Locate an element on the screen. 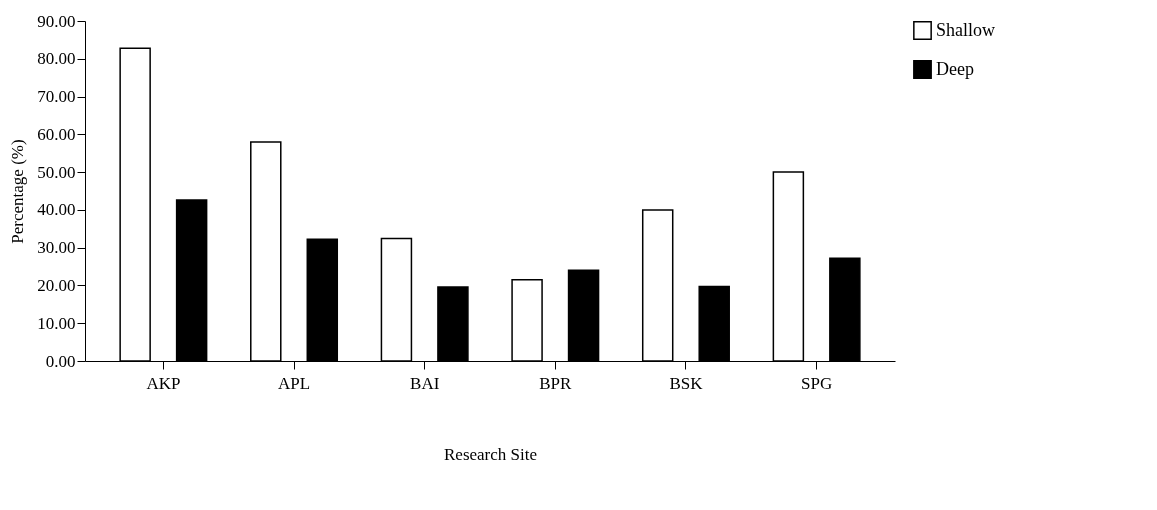  x-axis-title: Research Site is located at coordinates (490, 454).